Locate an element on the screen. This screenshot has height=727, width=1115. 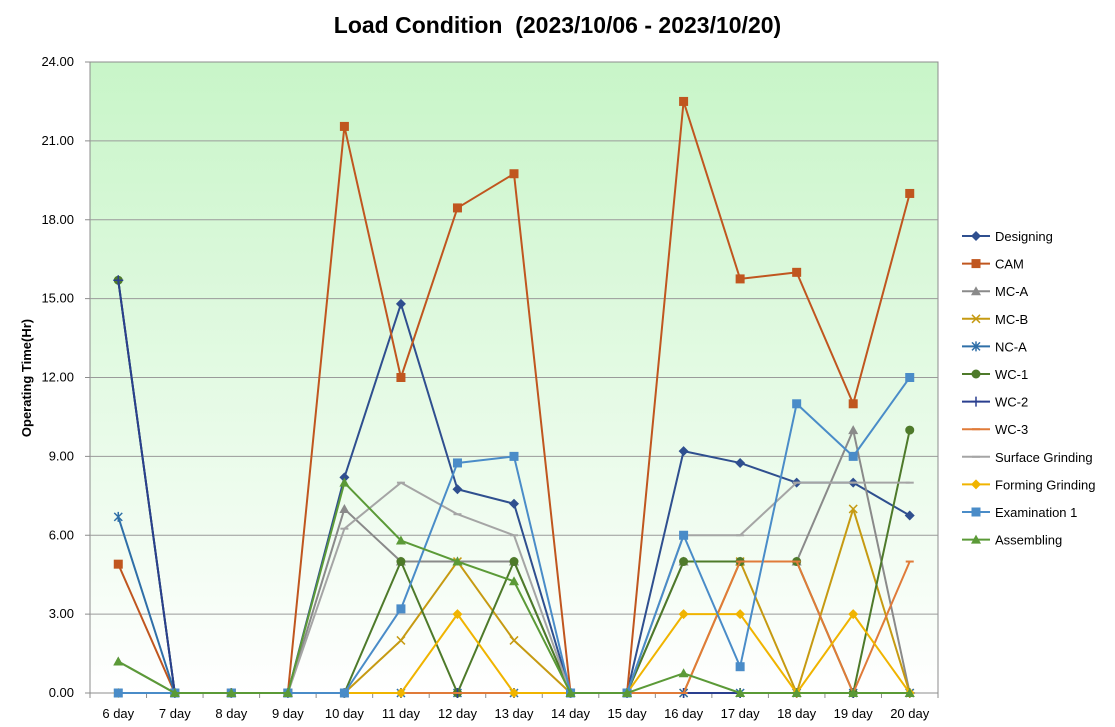
chart-title: Load Condition (2023/10/06 - 2023/10/20) is located at coordinates (557, 25).